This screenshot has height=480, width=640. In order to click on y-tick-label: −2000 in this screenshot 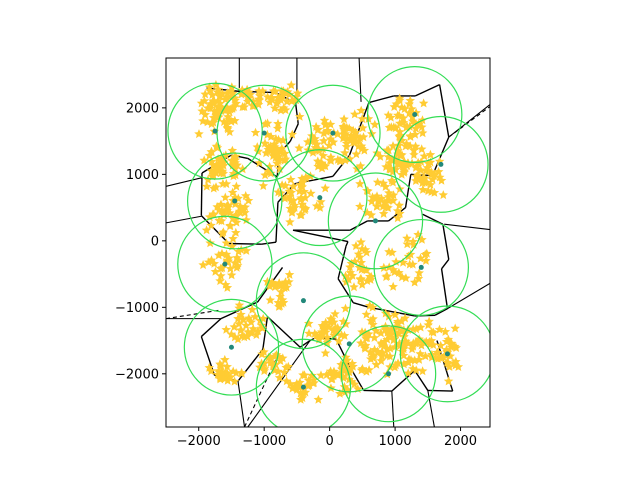, I will do `click(137, 374)`.